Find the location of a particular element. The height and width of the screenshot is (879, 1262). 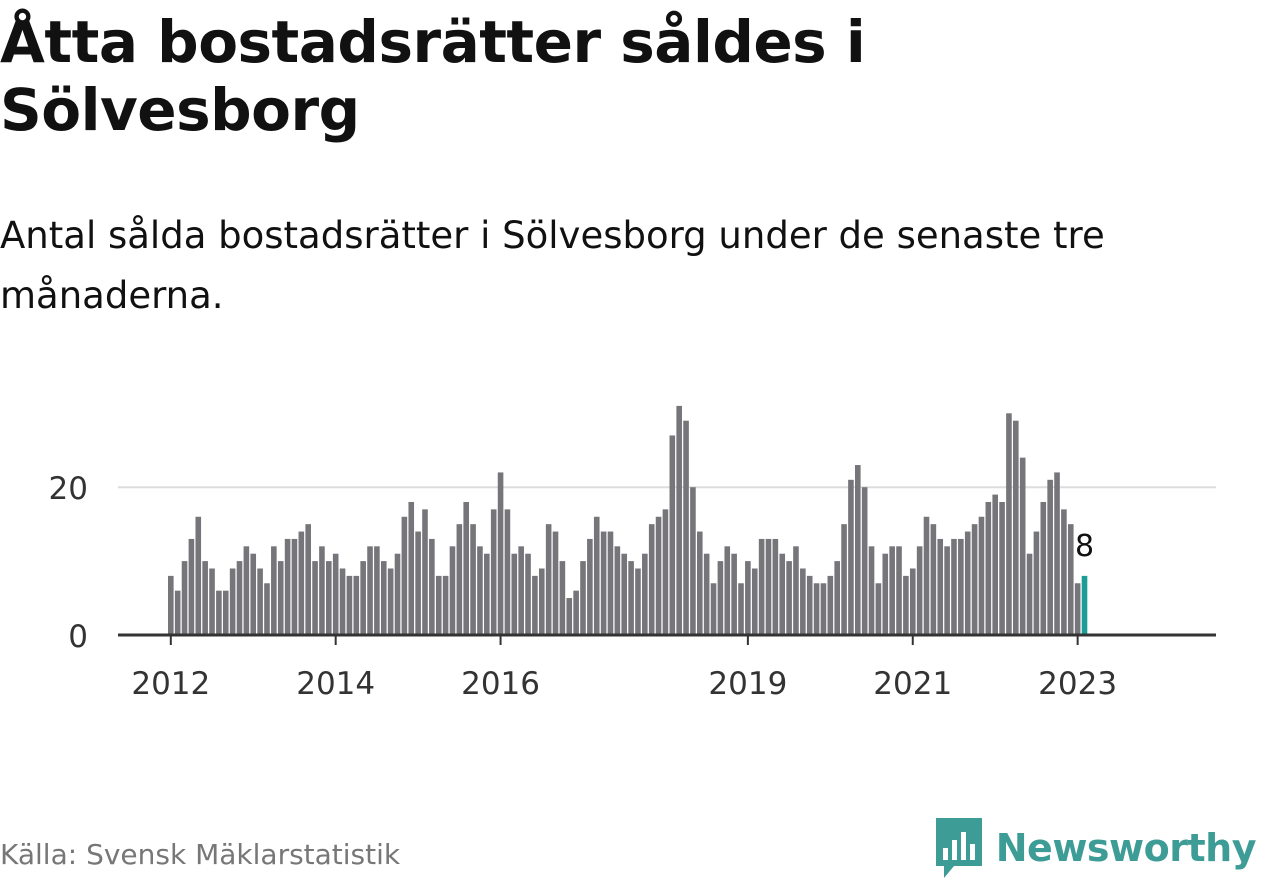

y-tick-label: 20 is located at coordinates (68, 489).